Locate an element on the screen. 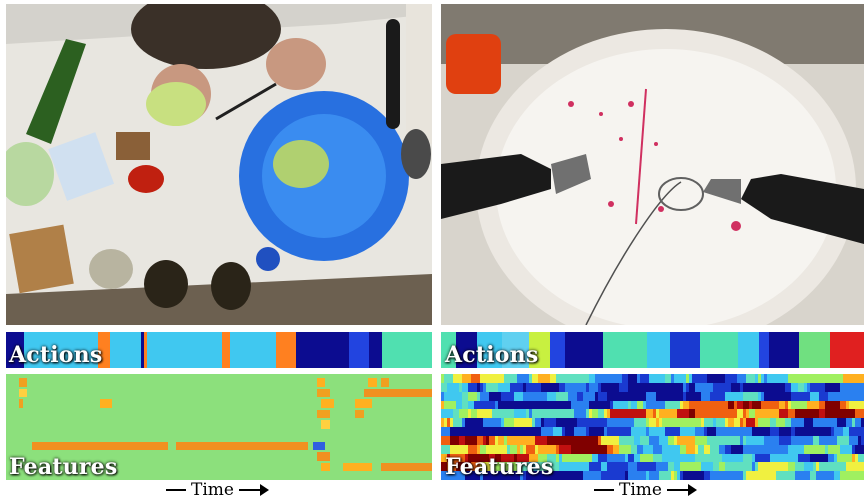 This screenshot has height=500, width=868. left-action-segment is located at coordinates (376, 350).